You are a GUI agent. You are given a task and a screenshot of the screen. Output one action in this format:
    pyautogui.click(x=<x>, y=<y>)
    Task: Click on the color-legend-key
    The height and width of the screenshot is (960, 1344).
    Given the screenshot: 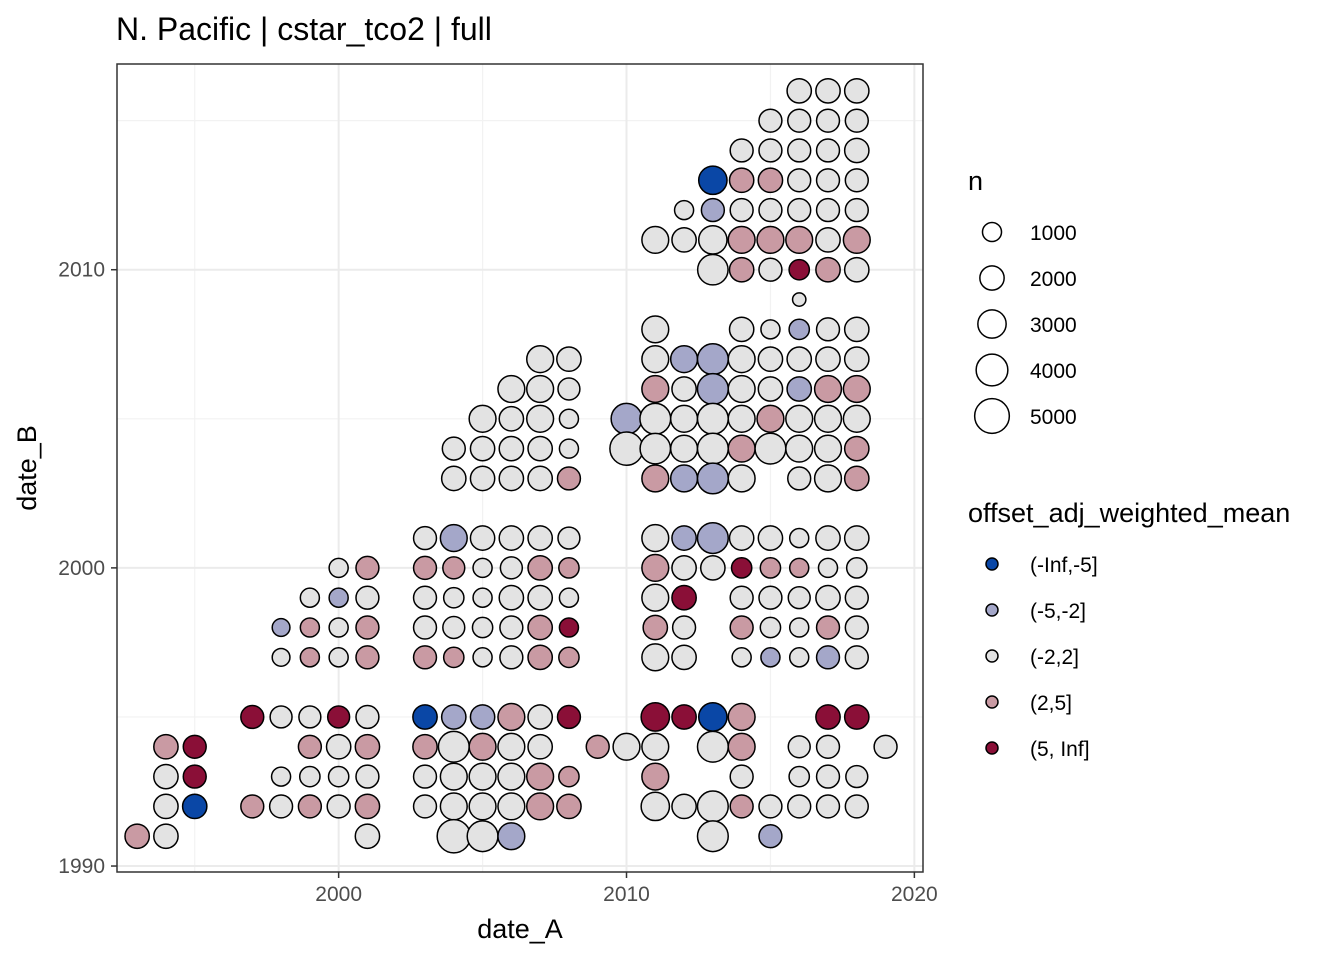 What is the action you would take?
    pyautogui.click(x=992, y=564)
    